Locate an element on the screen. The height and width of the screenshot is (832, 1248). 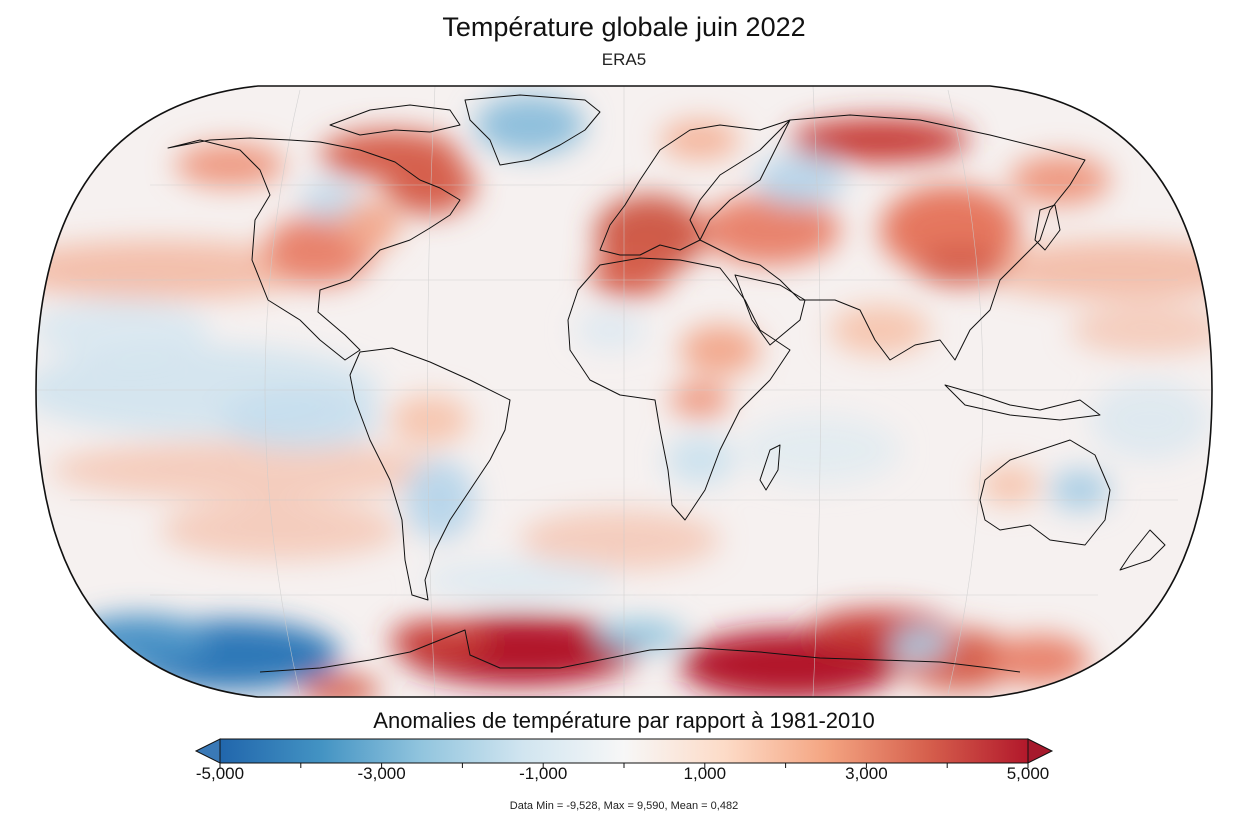
new-zealand-outline is located at coordinates (1142, 550).